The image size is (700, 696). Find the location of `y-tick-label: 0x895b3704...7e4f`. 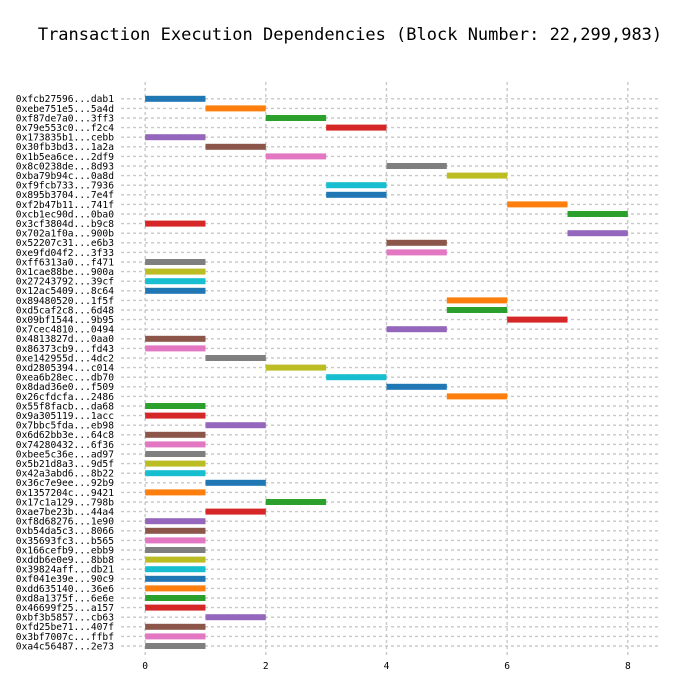

y-tick-label: 0x895b3704...7e4f is located at coordinates (65, 195).